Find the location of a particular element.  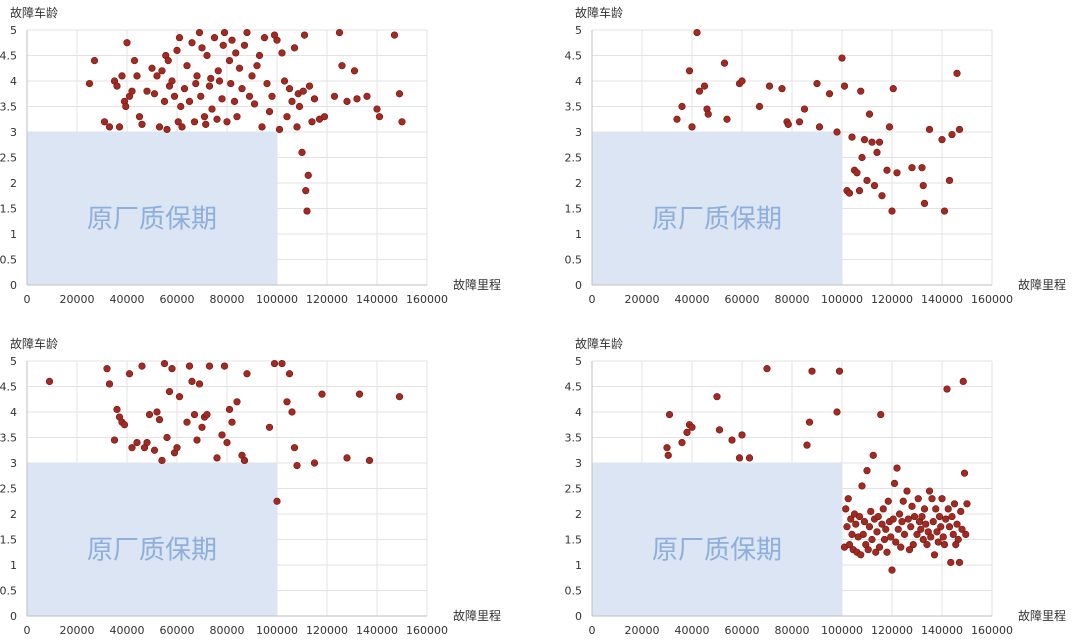

x-tick-label: 20000 is located at coordinates (77, 630).